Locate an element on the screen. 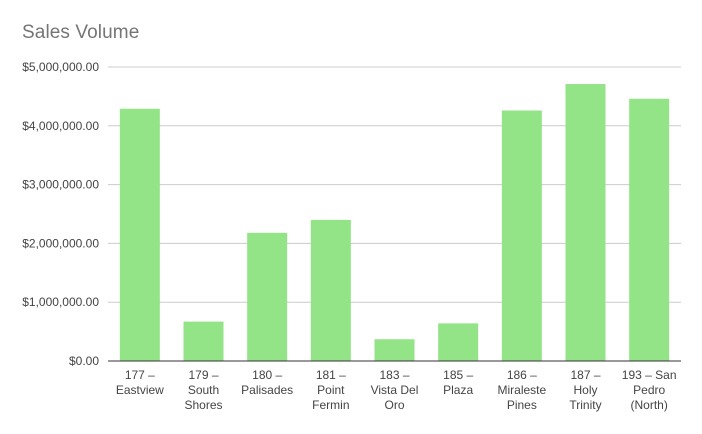 This screenshot has height=434, width=702. x-tick-label-line: Pines is located at coordinates (522, 405).